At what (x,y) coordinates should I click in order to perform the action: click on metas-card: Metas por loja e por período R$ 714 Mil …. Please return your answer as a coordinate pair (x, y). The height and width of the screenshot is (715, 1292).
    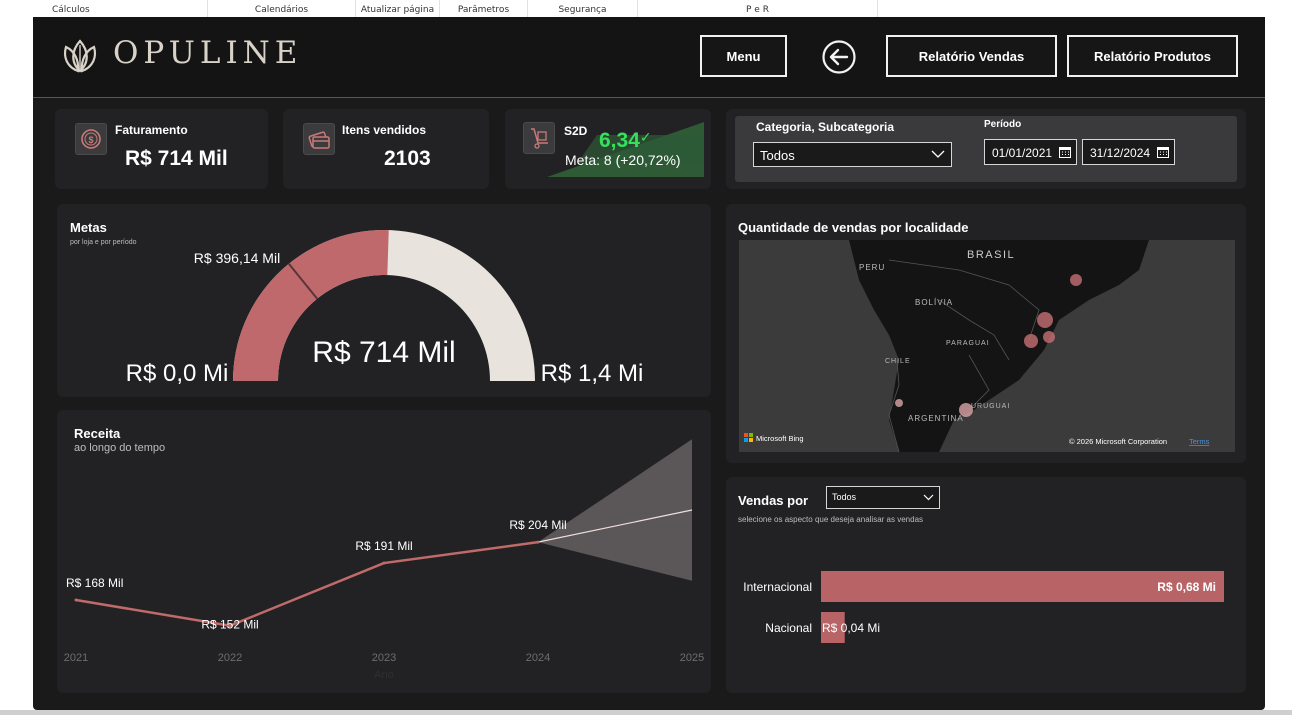
    Looking at the image, I should click on (384, 300).